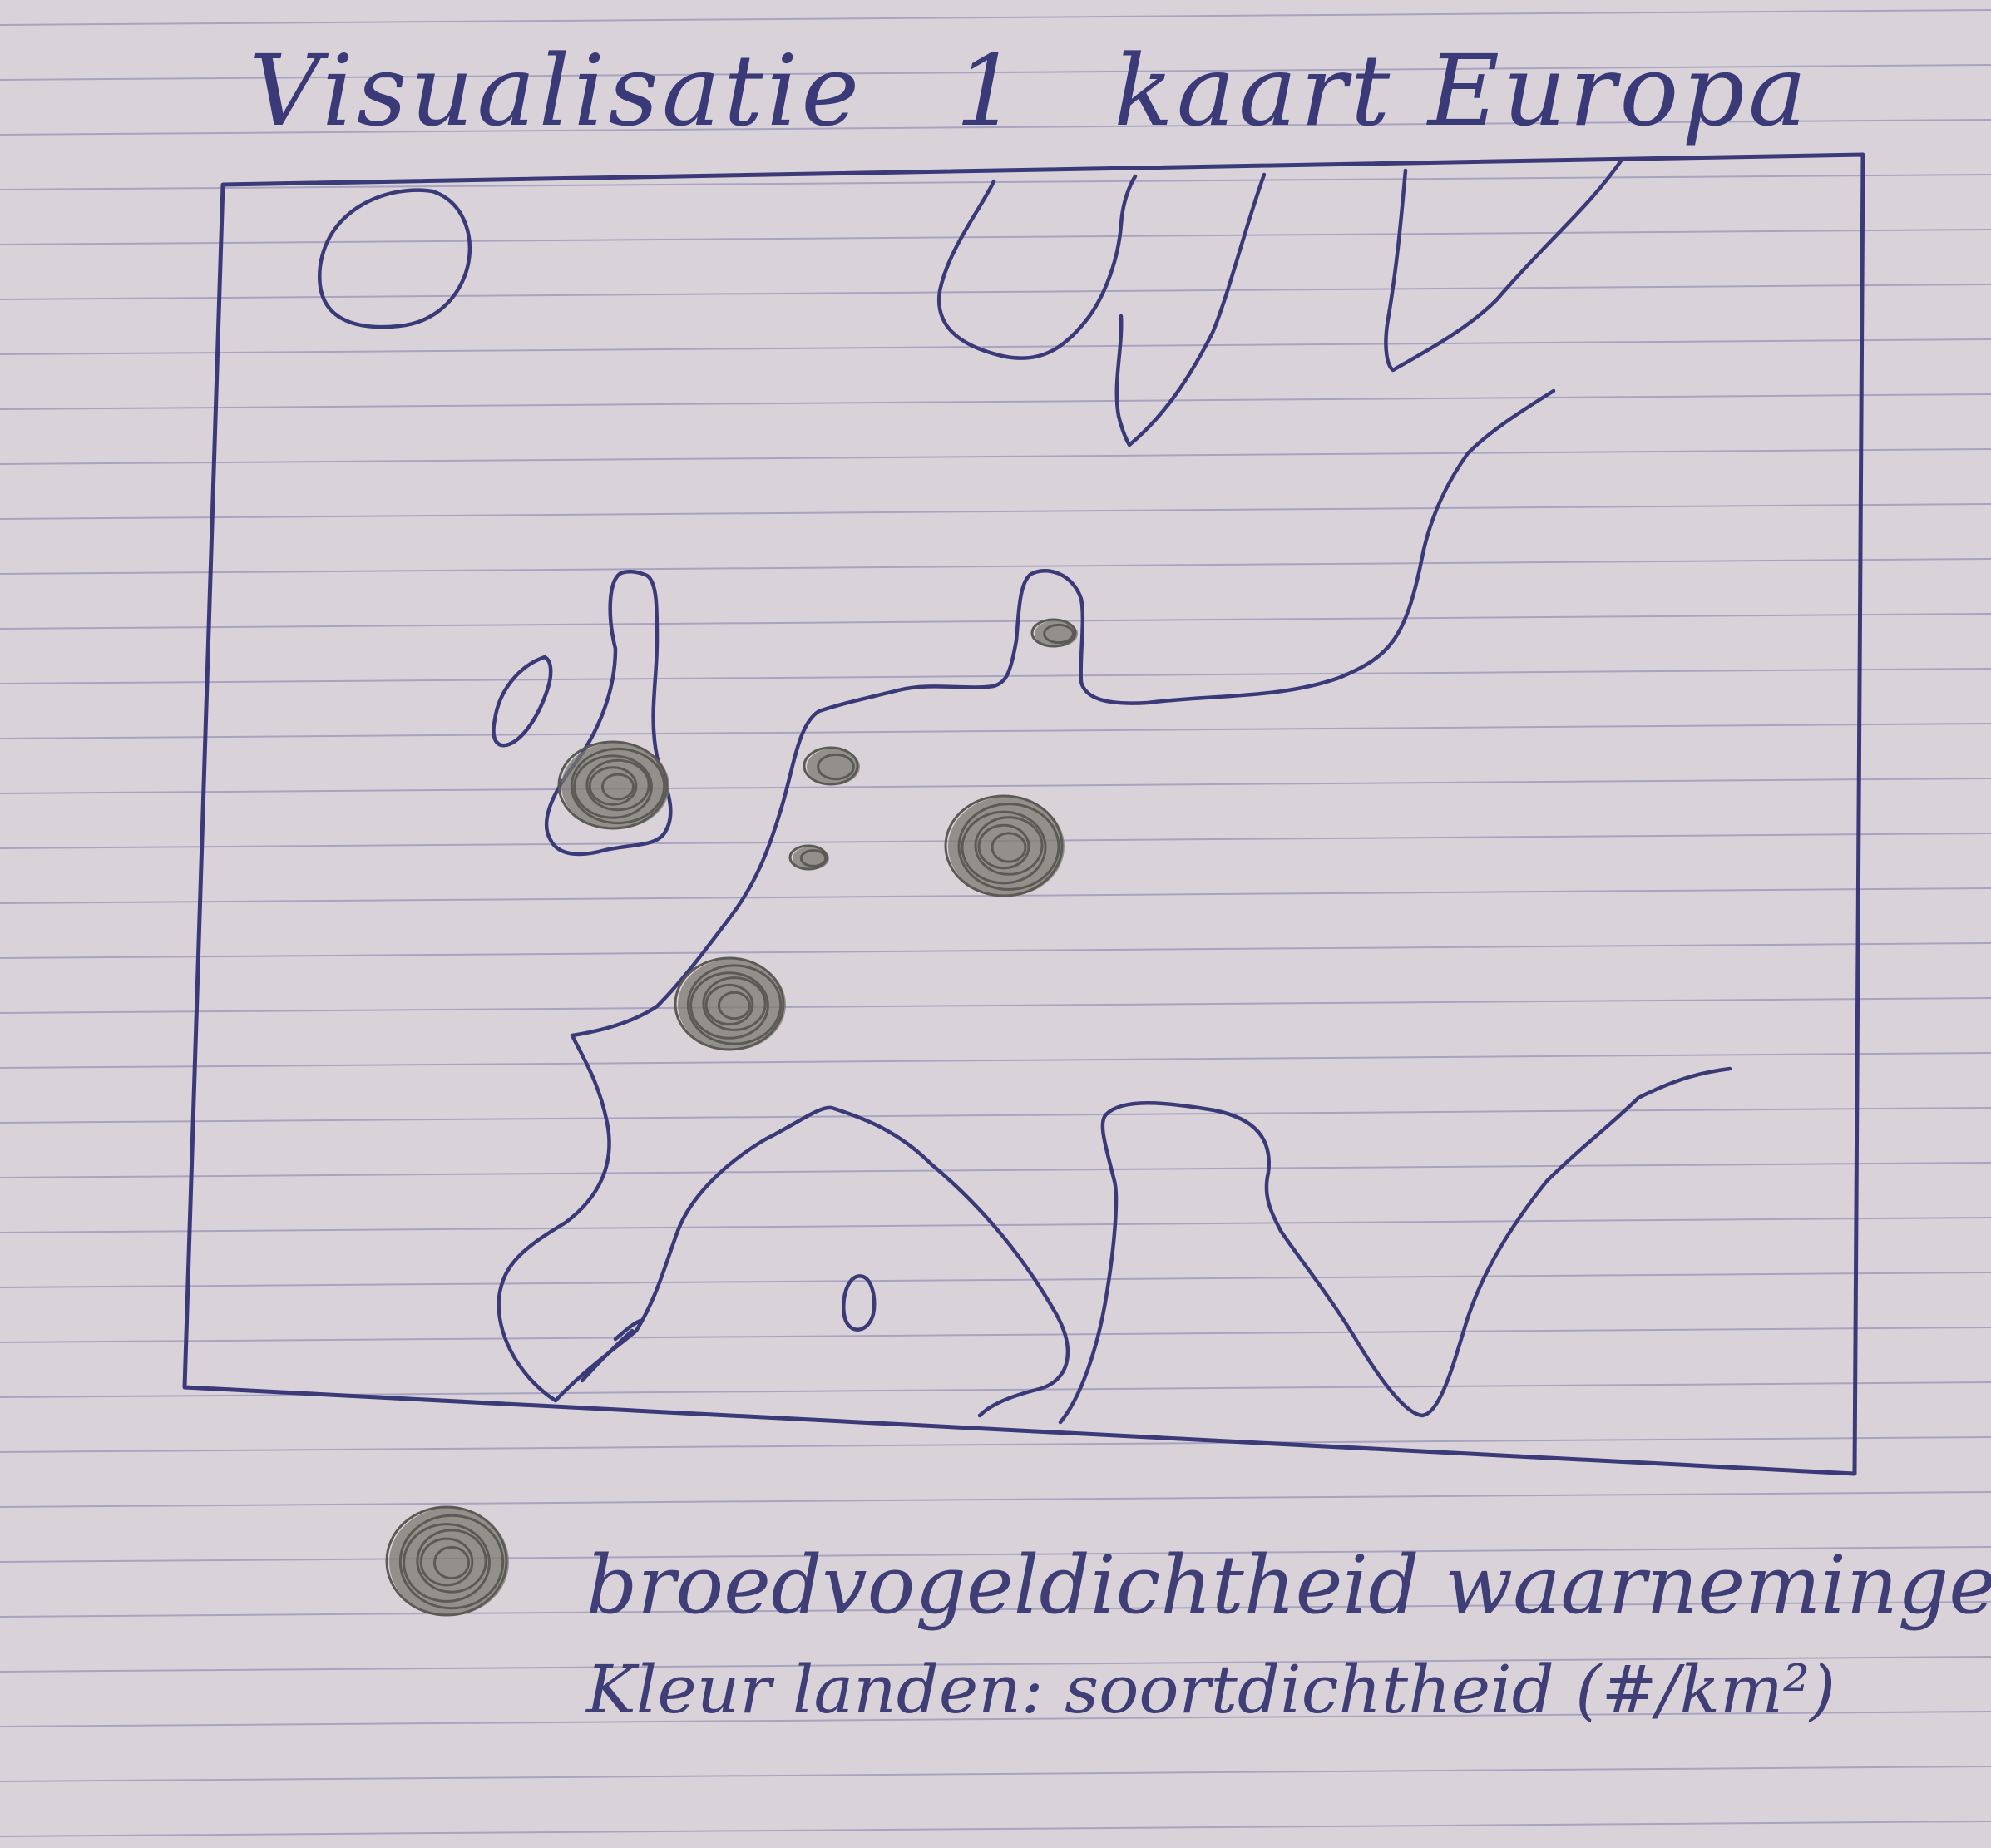 The width and height of the screenshot is (1991, 1848). I want to click on density-marker-ireland-north, so click(613, 785).